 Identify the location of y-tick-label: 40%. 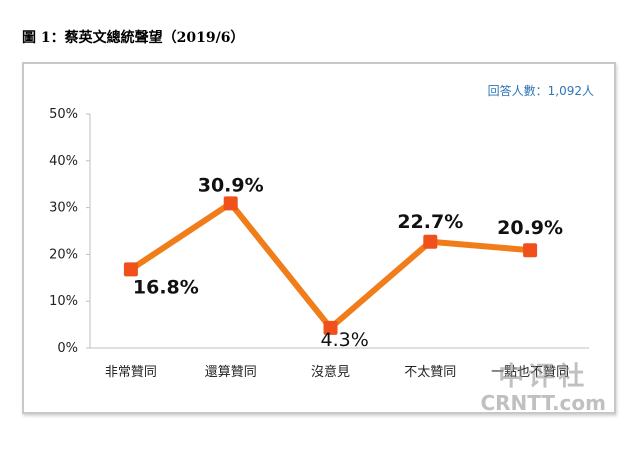
(63, 161).